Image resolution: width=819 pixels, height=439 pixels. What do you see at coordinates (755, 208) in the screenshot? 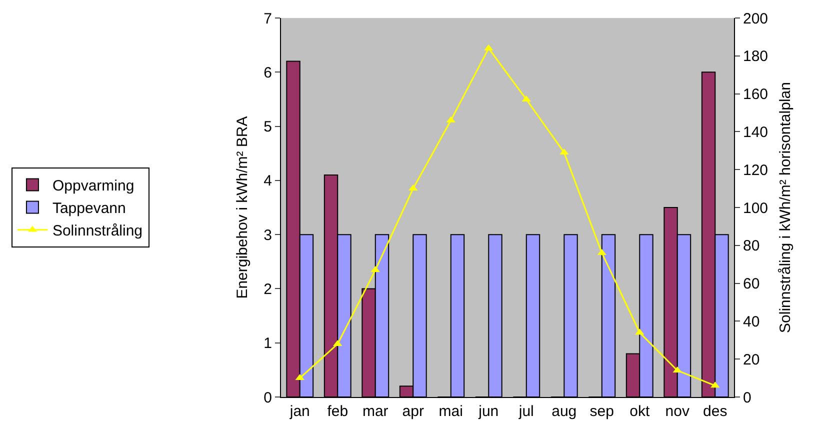
I see `y2-tick-label: 100` at bounding box center [755, 208].